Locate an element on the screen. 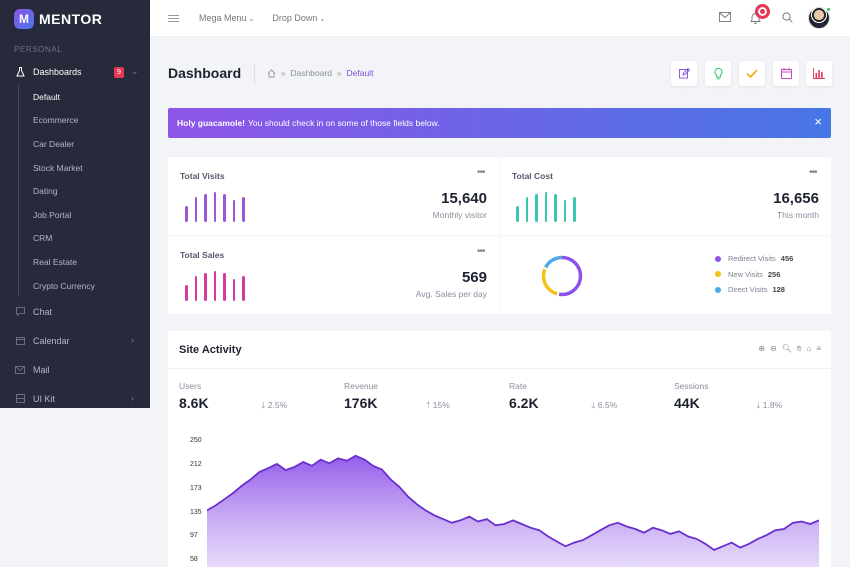 The width and height of the screenshot is (850, 567). stat-title: Total Visits is located at coordinates (202, 176).